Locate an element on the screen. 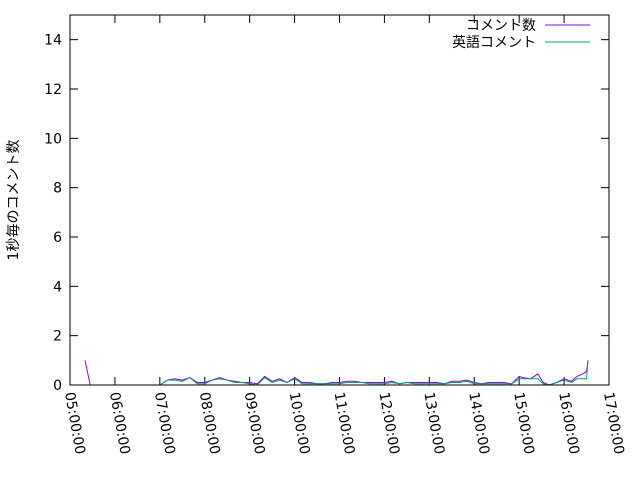 Image resolution: width=640 pixels, height=484 pixels. legend-label-1: 英語コメント is located at coordinates (494, 42).